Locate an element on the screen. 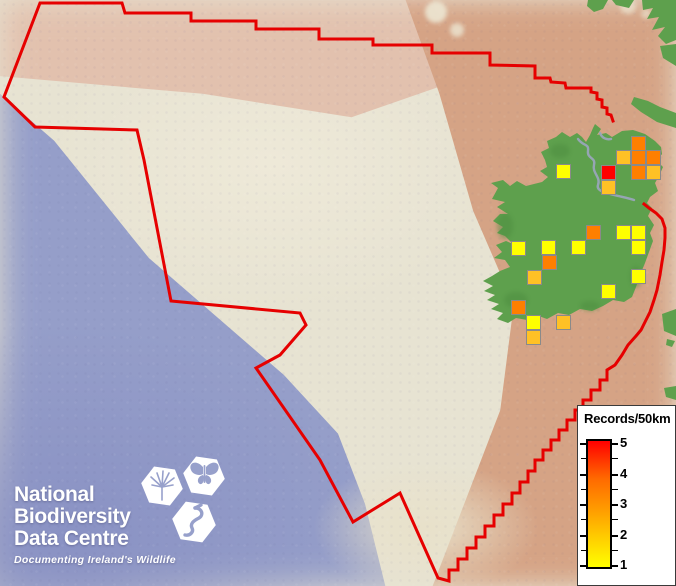  legend-tick-label: 2 is located at coordinates (624, 534).